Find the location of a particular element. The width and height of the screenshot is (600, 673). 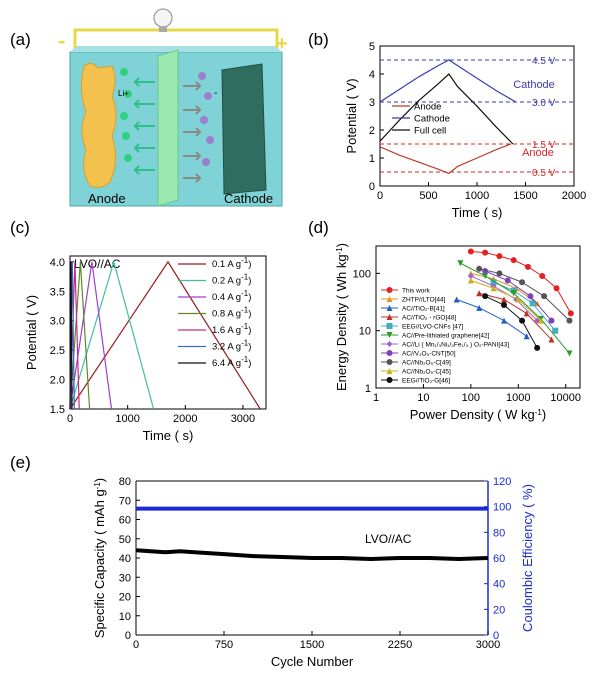

lightbulb-icon is located at coordinates (163, 20).